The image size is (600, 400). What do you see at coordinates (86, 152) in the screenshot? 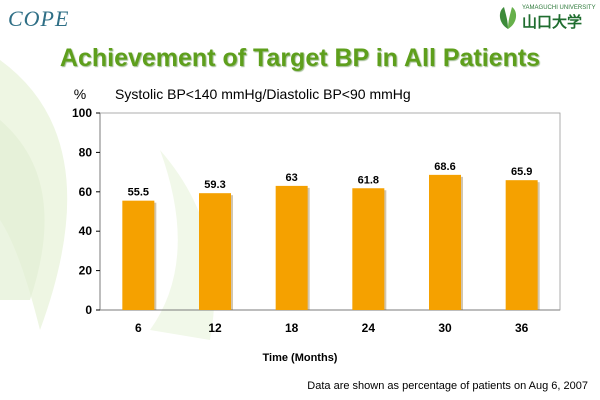
I see `y-tick-label: 80` at bounding box center [86, 152].